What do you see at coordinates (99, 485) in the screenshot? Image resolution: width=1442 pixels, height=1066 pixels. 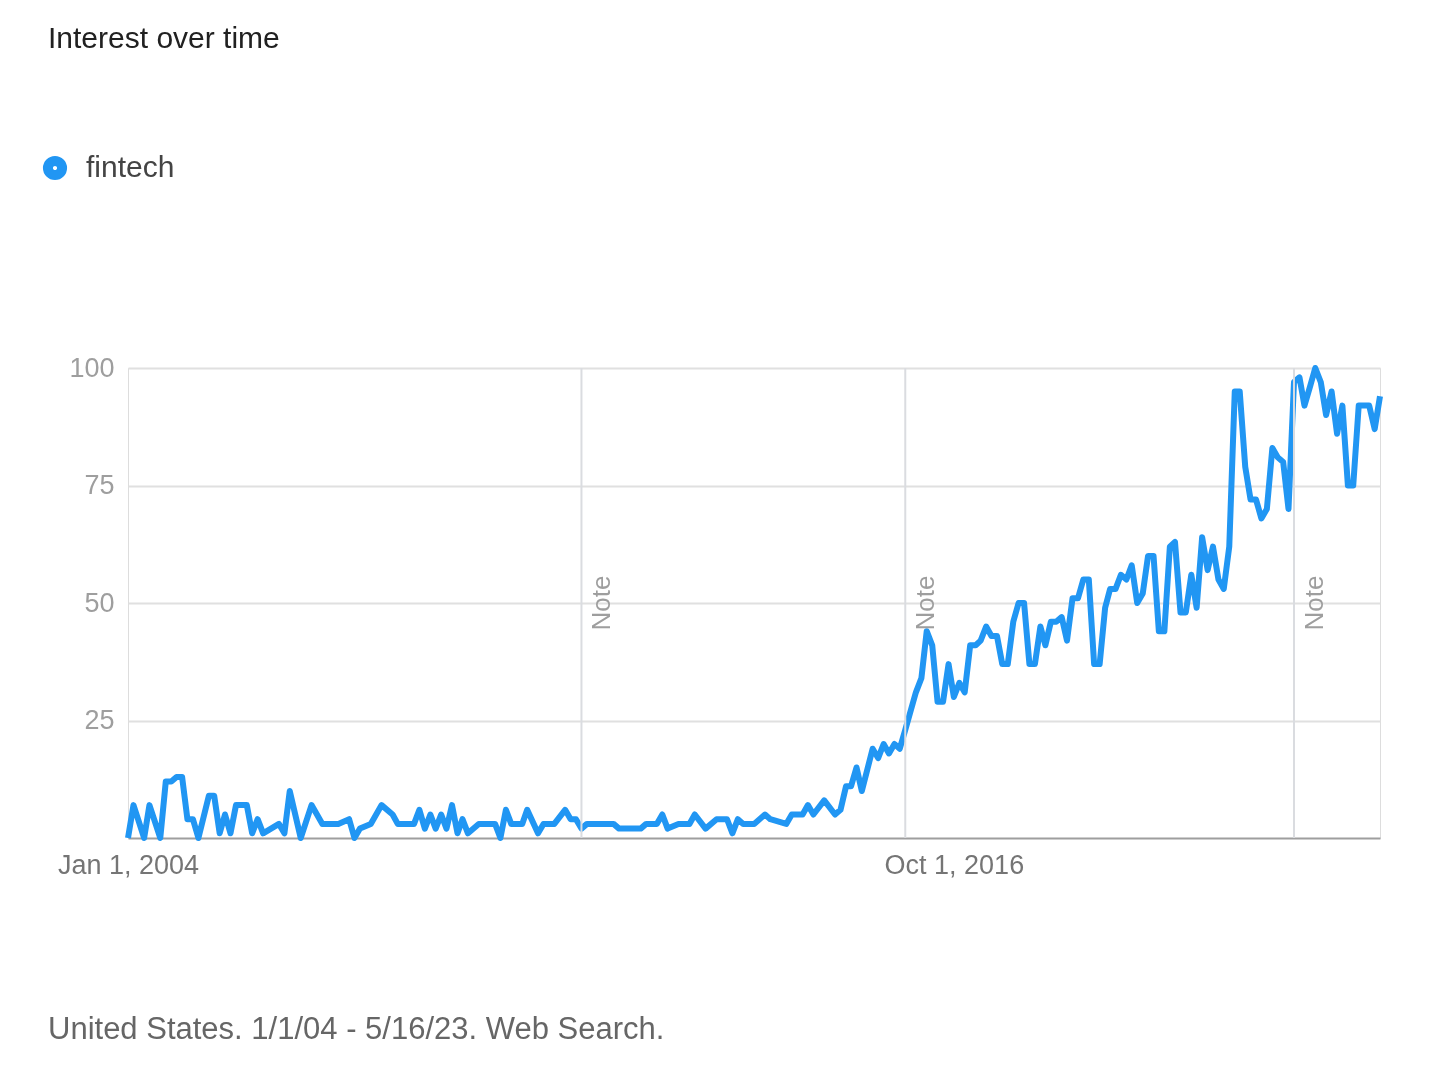 I see `y-tick-label: 75` at bounding box center [99, 485].